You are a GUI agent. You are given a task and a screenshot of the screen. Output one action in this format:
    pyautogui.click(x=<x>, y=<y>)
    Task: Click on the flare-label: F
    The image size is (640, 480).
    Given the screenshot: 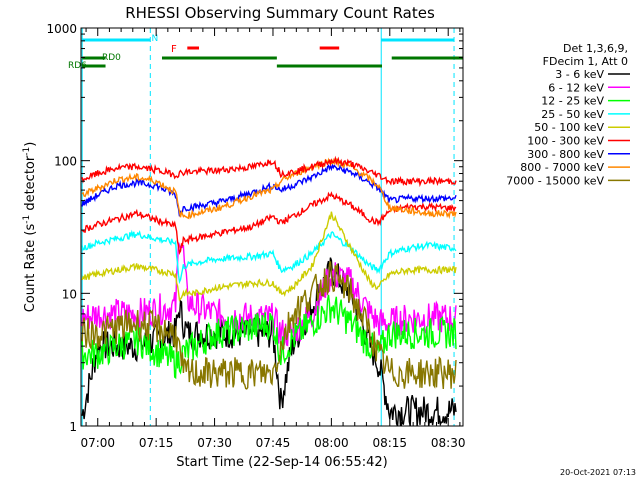 What is the action you would take?
    pyautogui.click(x=174, y=49)
    